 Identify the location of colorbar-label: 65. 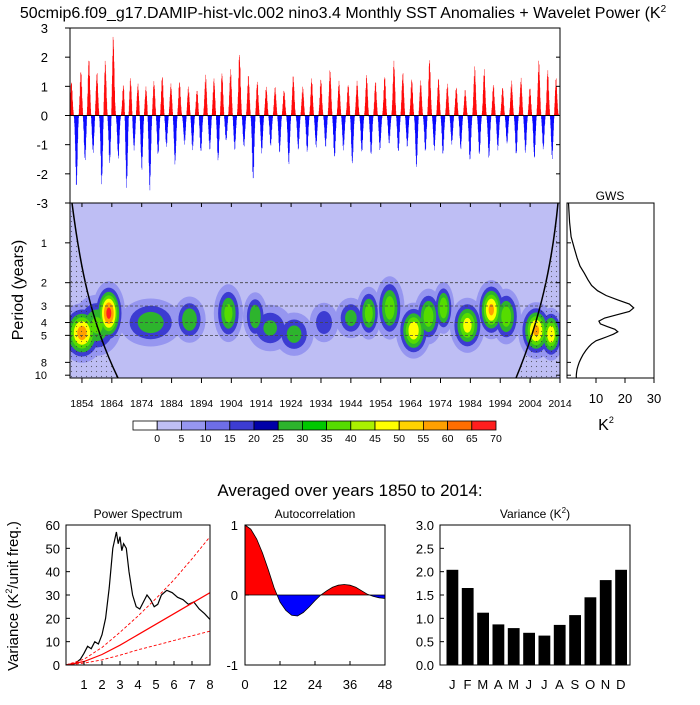
(472, 439).